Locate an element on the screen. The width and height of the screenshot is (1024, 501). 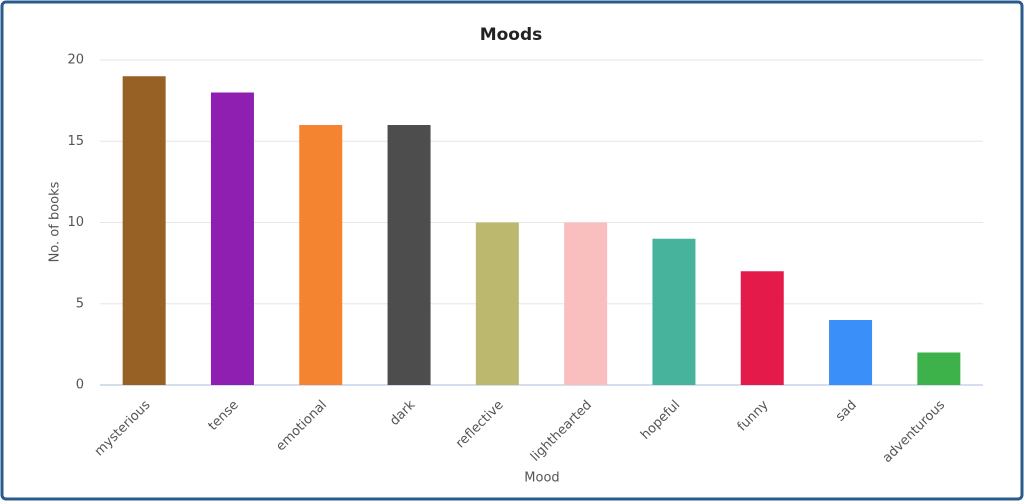
y-tick-label: 5 is located at coordinates (80, 303).